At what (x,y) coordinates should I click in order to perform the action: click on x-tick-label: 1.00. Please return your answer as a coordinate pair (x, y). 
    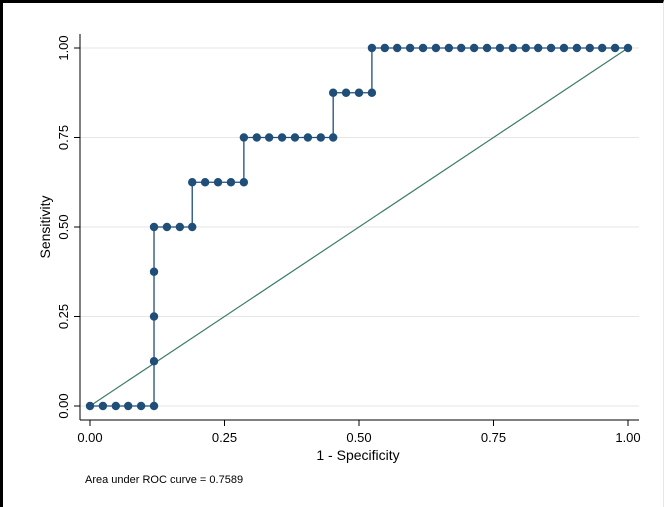
    Looking at the image, I should click on (627, 437).